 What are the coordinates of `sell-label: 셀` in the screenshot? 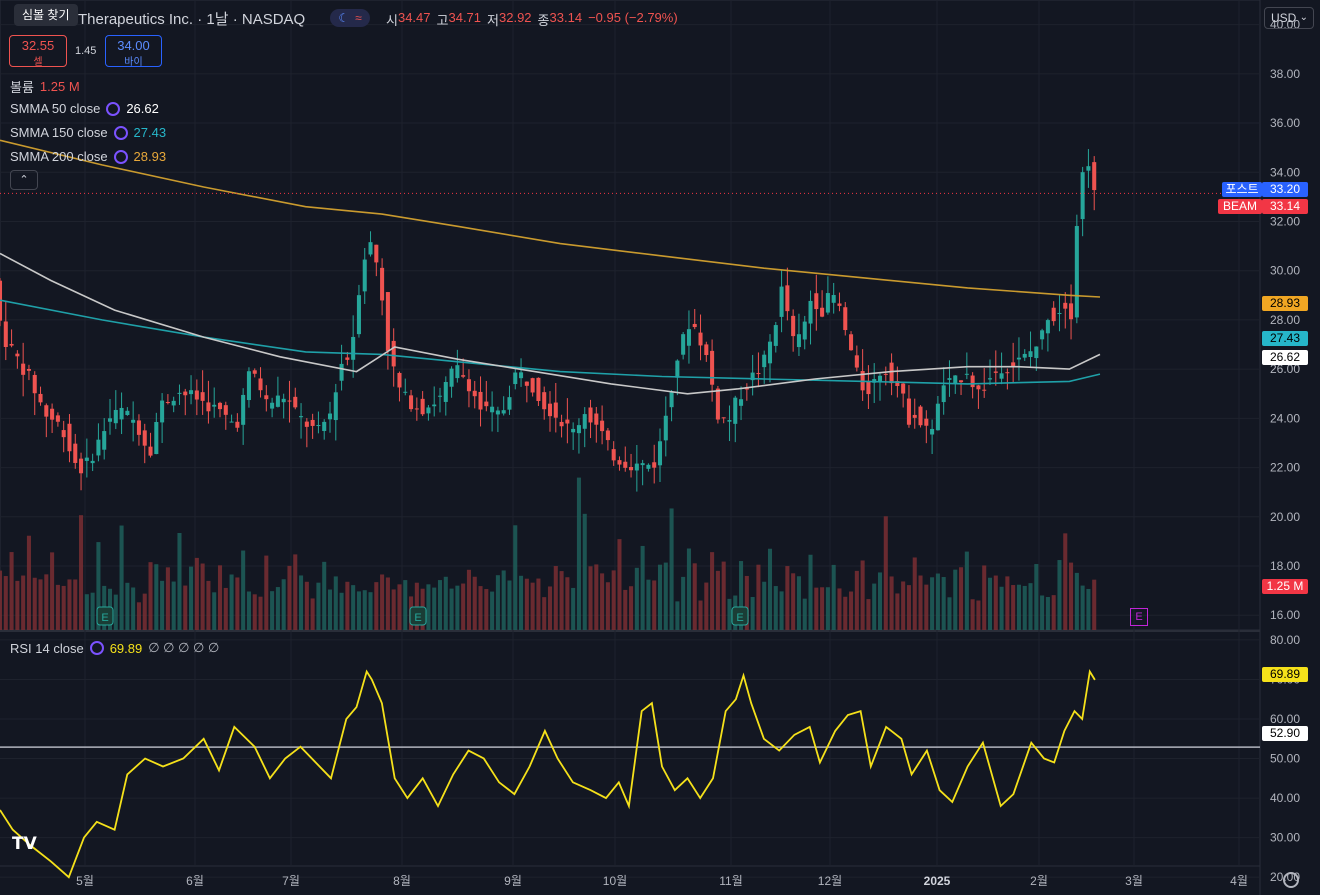 It's located at (38, 62).